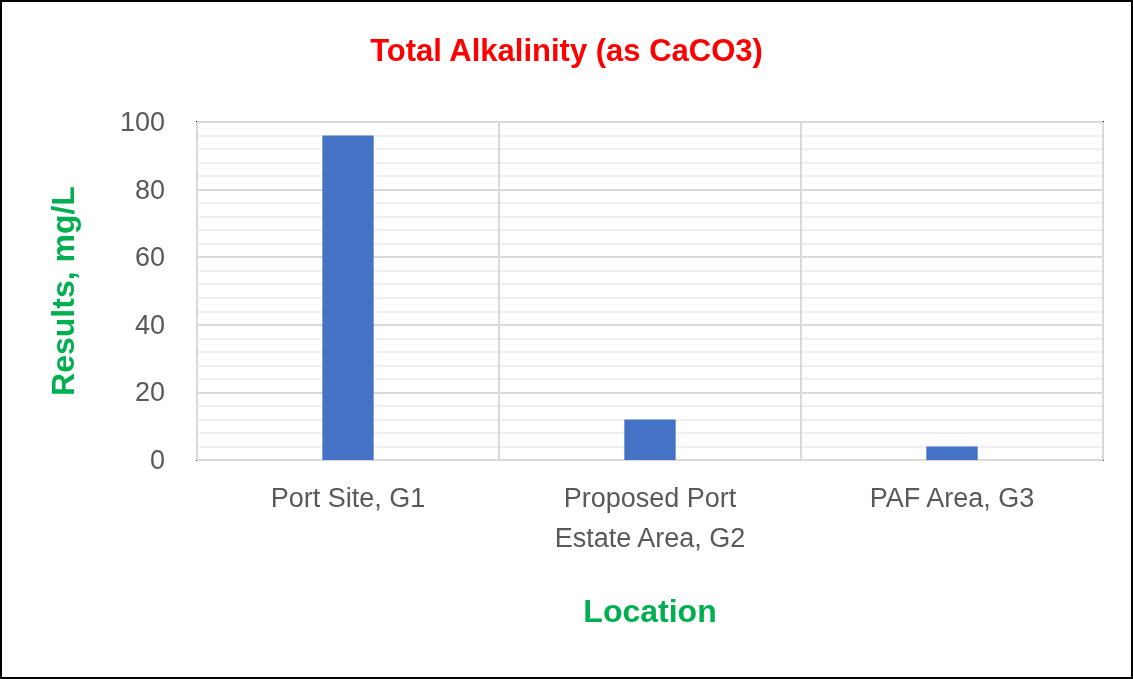 This screenshot has width=1133, height=679. Describe the element at coordinates (157, 460) in the screenshot. I see `y-tick-label: 0` at that location.